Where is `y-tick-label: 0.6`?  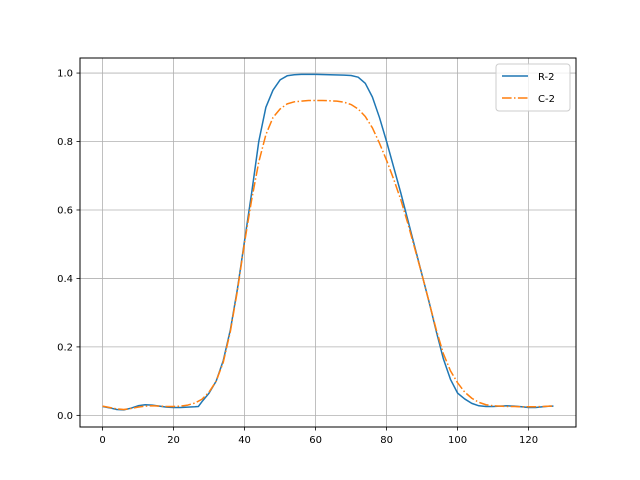 y-tick-label: 0.6 is located at coordinates (65, 210).